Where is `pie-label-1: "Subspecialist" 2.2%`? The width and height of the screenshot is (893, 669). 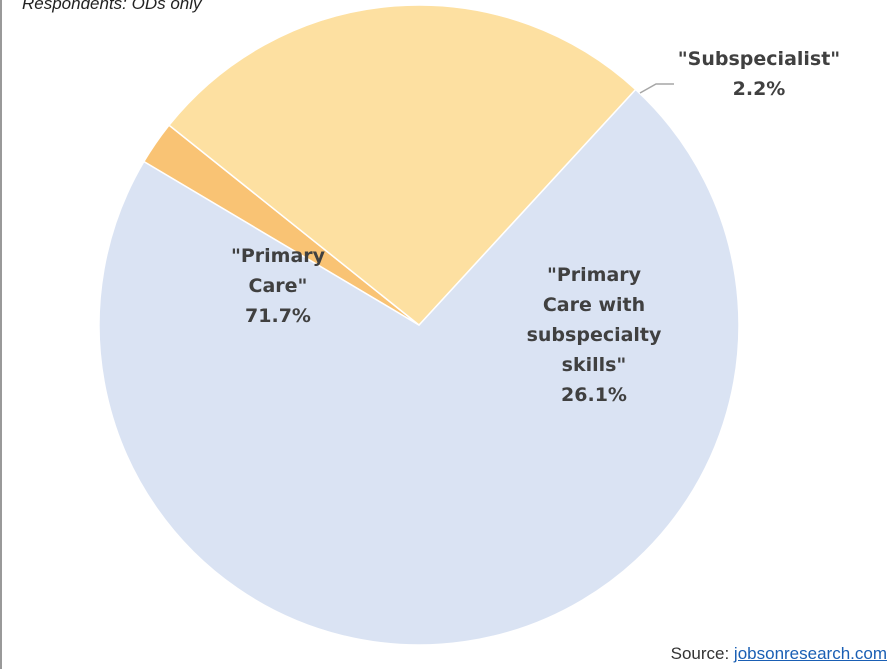 pie-label-1: "Subspecialist" 2.2% is located at coordinates (759, 74).